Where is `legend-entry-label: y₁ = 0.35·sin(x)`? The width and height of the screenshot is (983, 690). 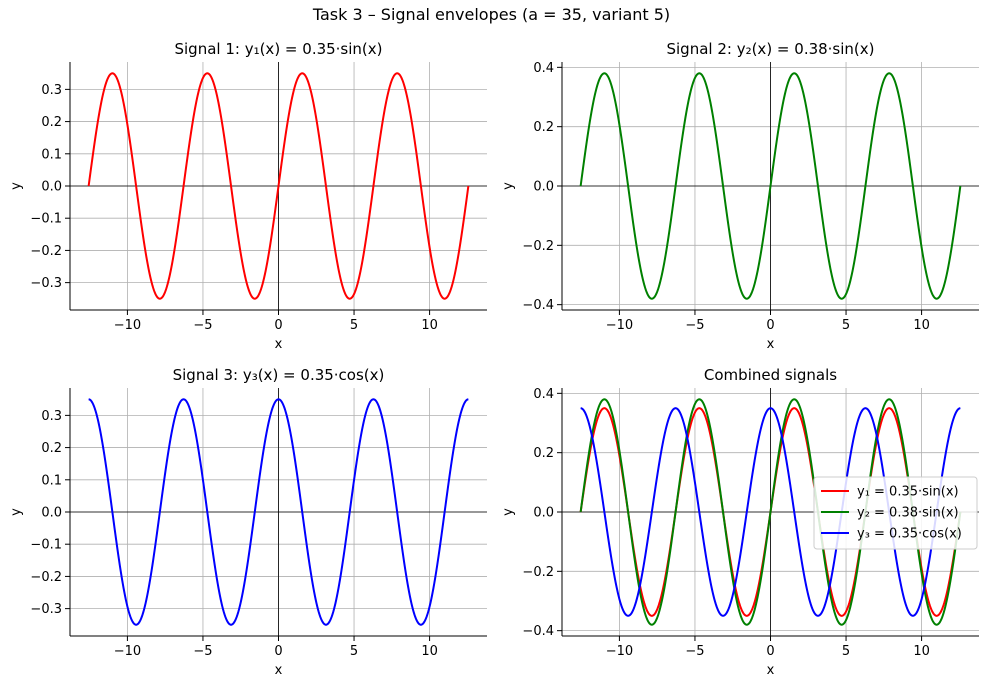
legend-entry-label: y₁ = 0.35·sin(x) is located at coordinates (908, 492).